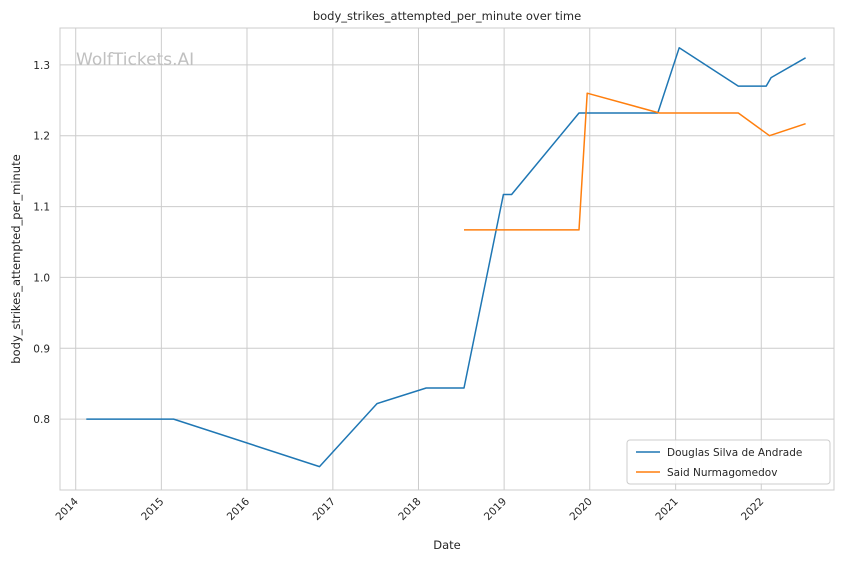 Image resolution: width=844 pixels, height=561 pixels. Describe the element at coordinates (324, 509) in the screenshot. I see `x-tick-label: 2017` at that location.